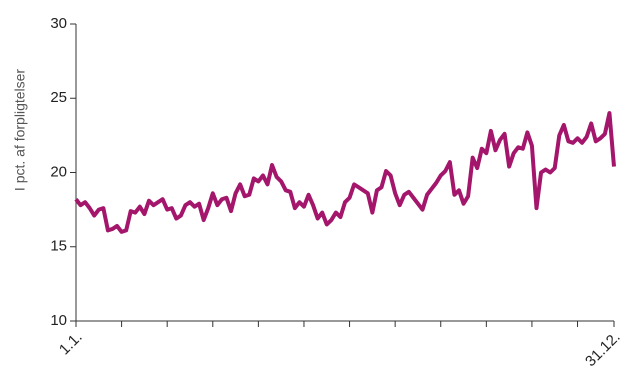 The image size is (623, 374). Describe the element at coordinates (58, 246) in the screenshot. I see `y-tick-label: 15` at that location.